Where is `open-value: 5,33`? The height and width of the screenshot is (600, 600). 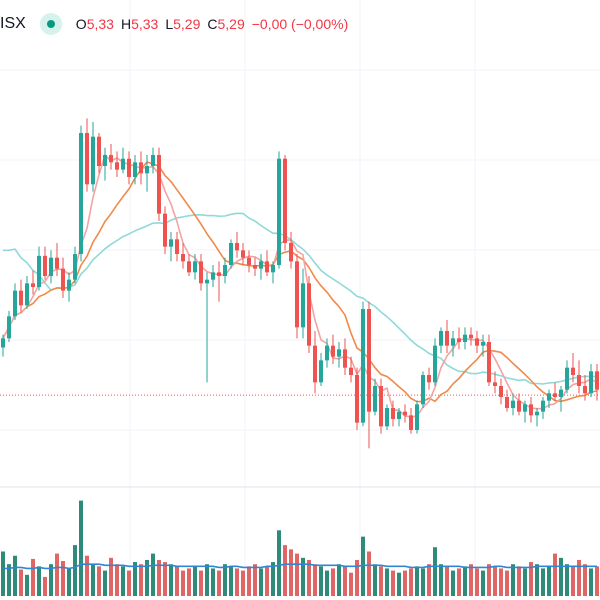
open-value: 5,33 is located at coordinates (100, 24).